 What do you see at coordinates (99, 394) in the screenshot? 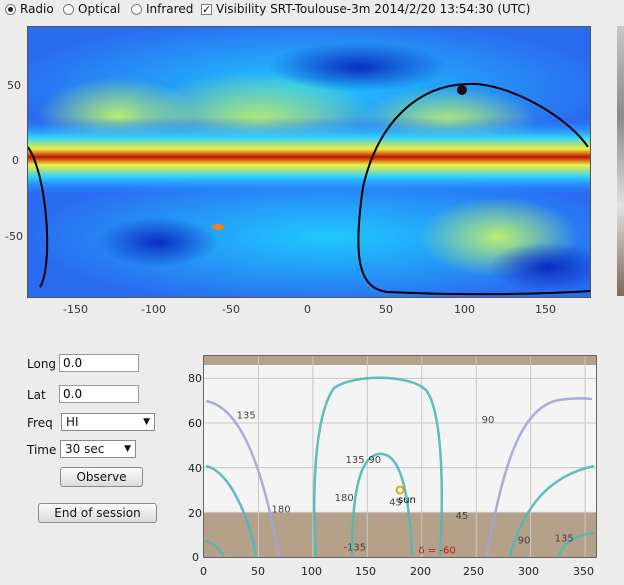
I see `lat-input` at bounding box center [99, 394].